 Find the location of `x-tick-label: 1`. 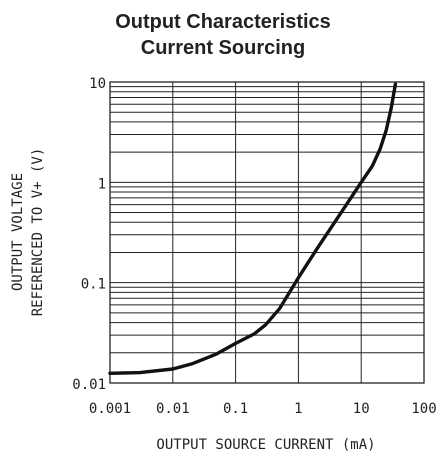

x-tick-label: 1 is located at coordinates (298, 409).